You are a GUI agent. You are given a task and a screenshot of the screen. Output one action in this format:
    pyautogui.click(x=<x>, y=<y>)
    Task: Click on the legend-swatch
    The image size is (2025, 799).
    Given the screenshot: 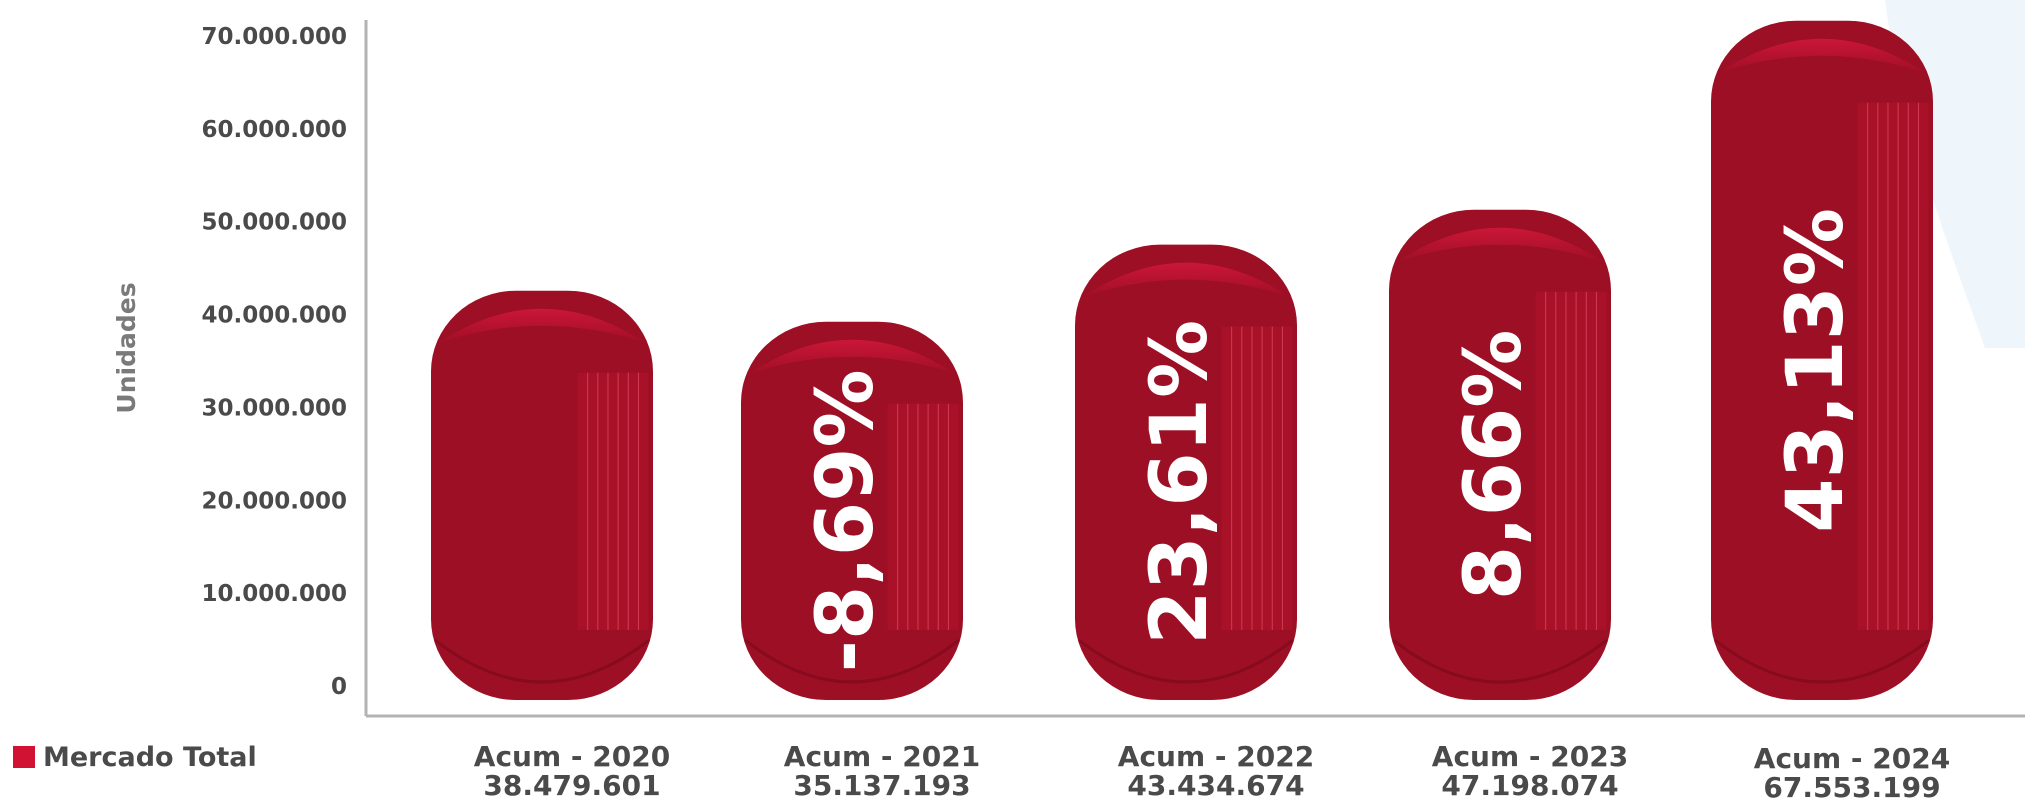 What is the action you would take?
    pyautogui.click(x=24, y=757)
    